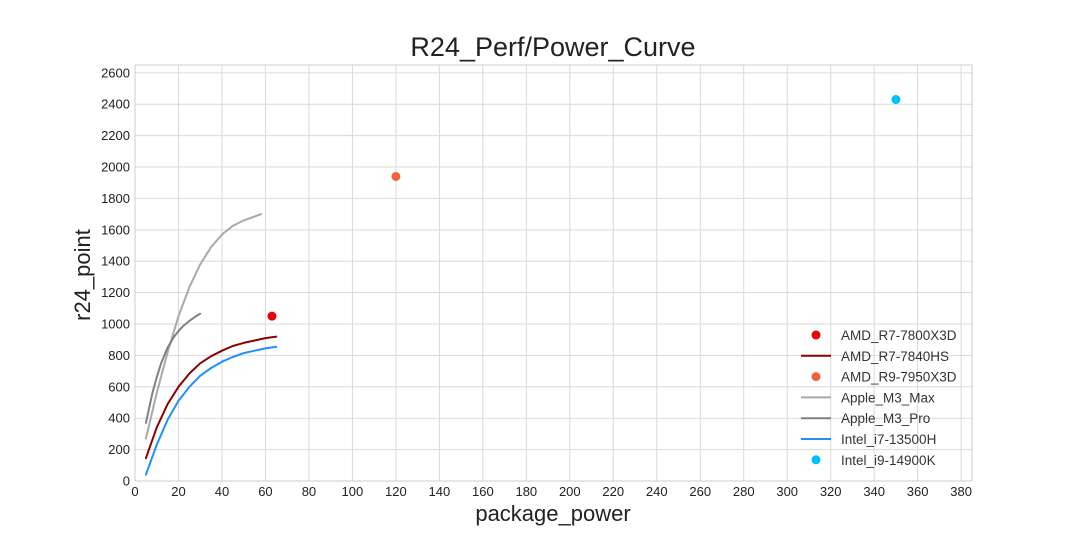  I want to click on x-tick-label: 240, so click(657, 491).